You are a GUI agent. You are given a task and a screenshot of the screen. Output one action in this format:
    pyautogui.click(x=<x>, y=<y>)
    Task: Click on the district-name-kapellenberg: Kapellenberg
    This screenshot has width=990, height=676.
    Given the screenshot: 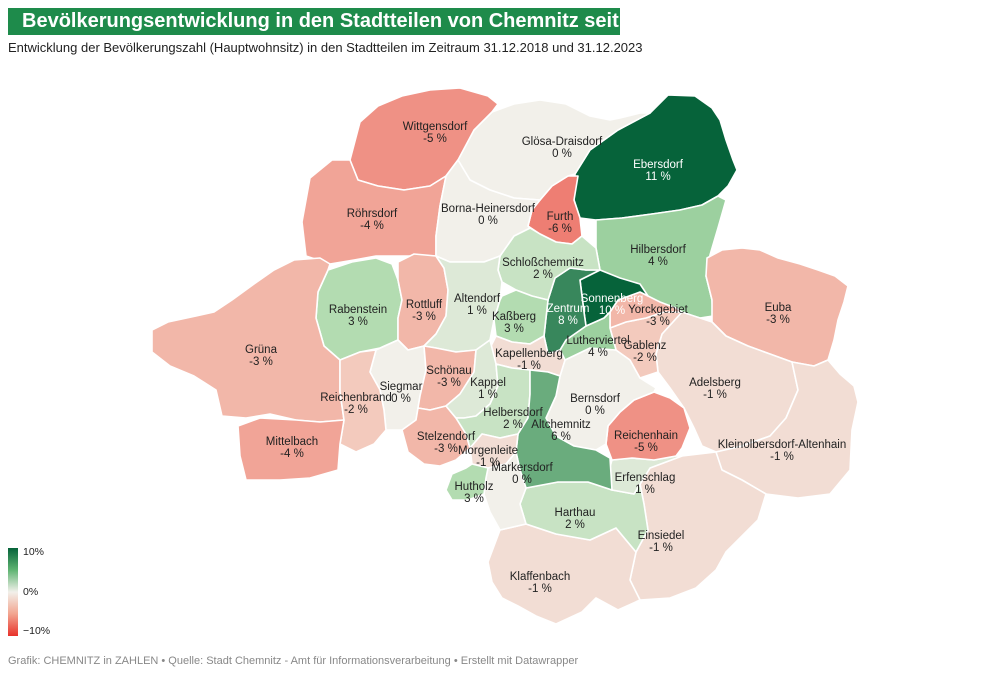 What is the action you would take?
    pyautogui.click(x=529, y=354)
    